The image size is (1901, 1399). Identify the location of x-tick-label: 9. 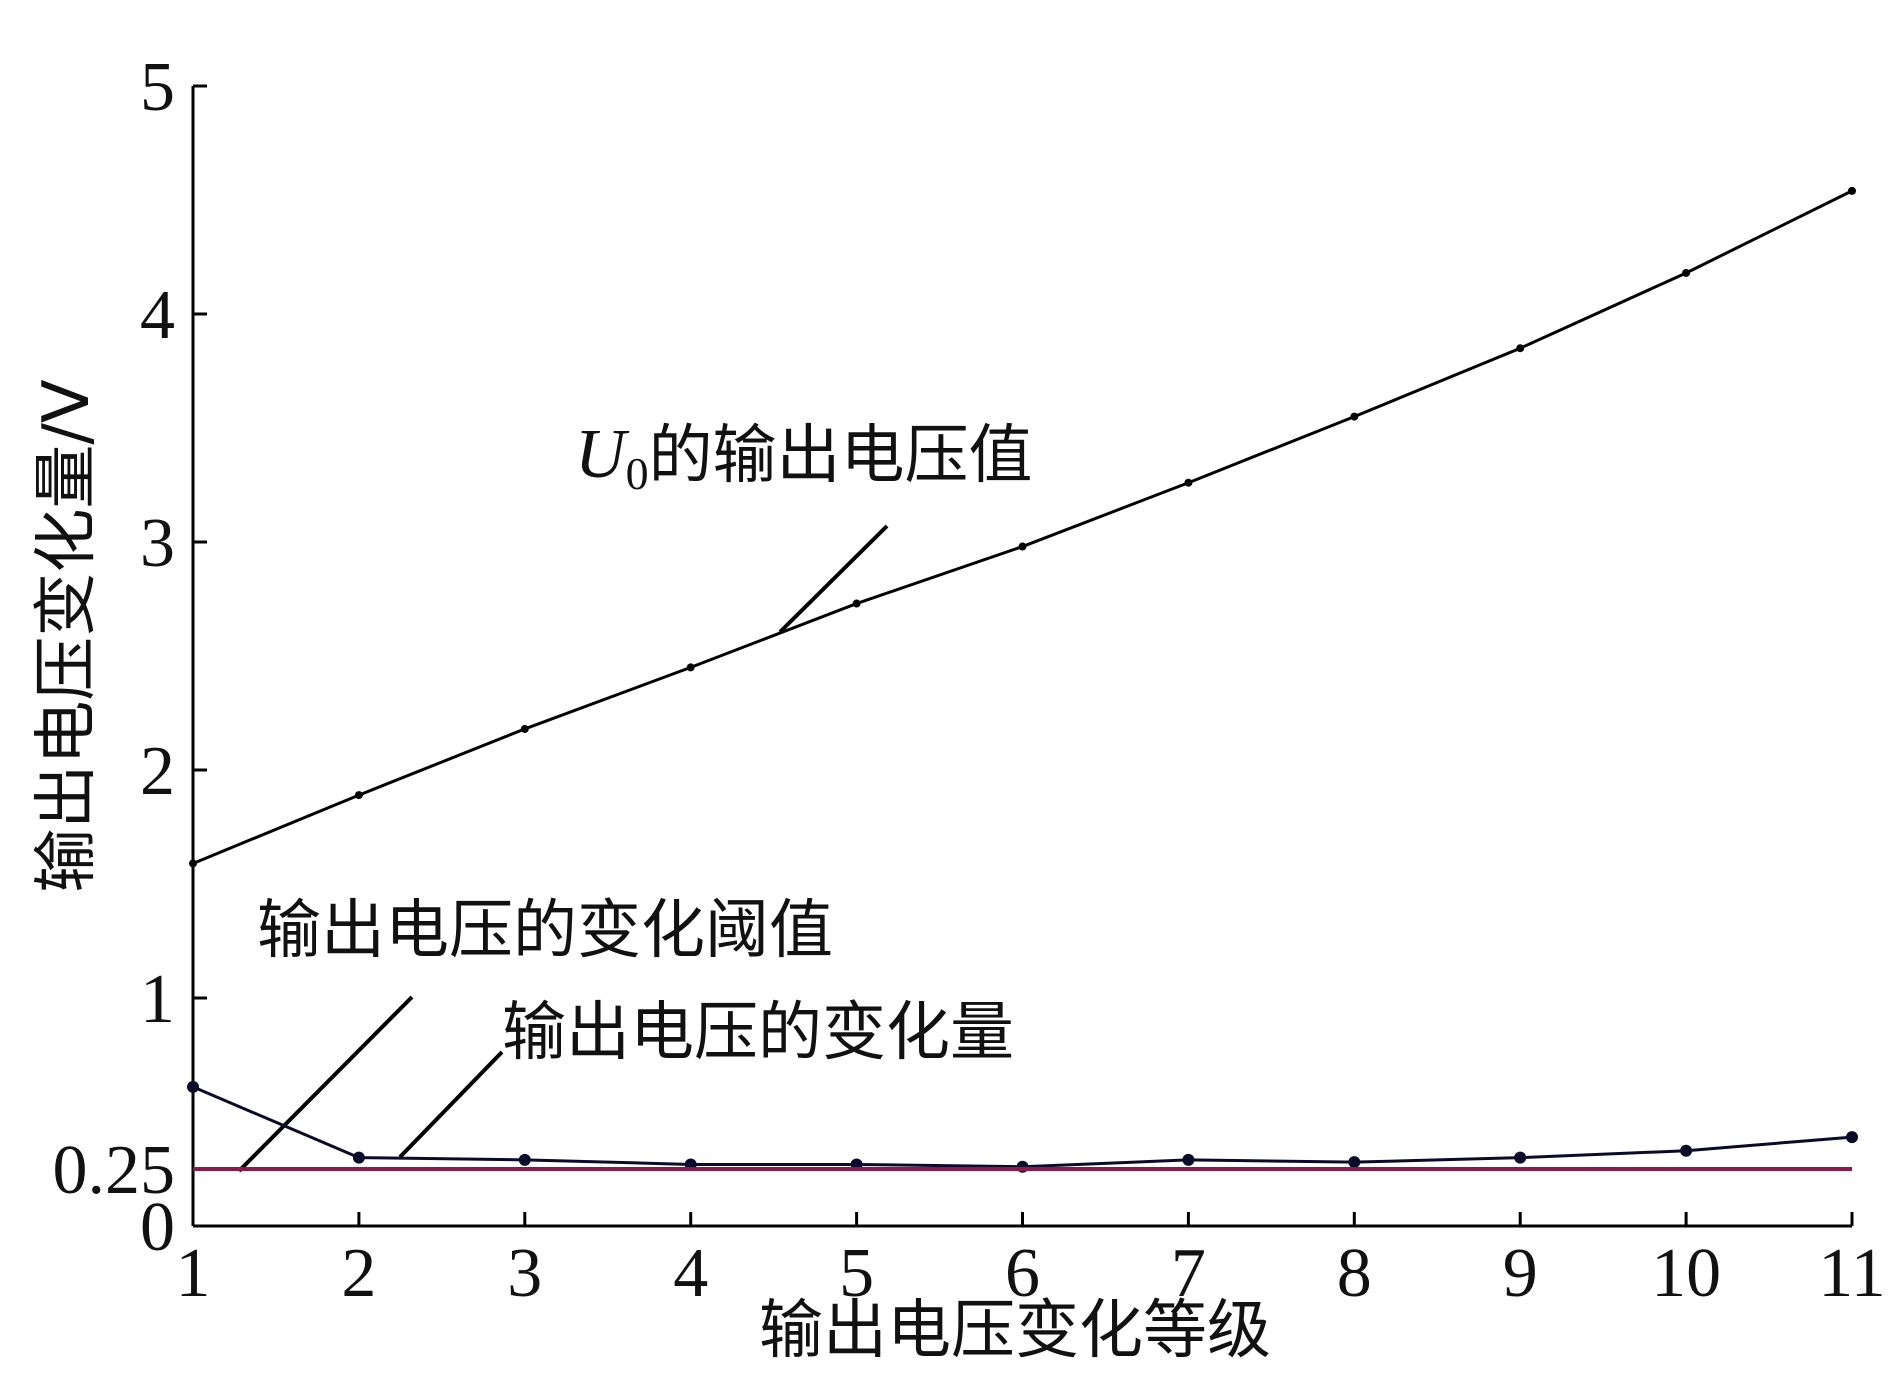
(1520, 1273).